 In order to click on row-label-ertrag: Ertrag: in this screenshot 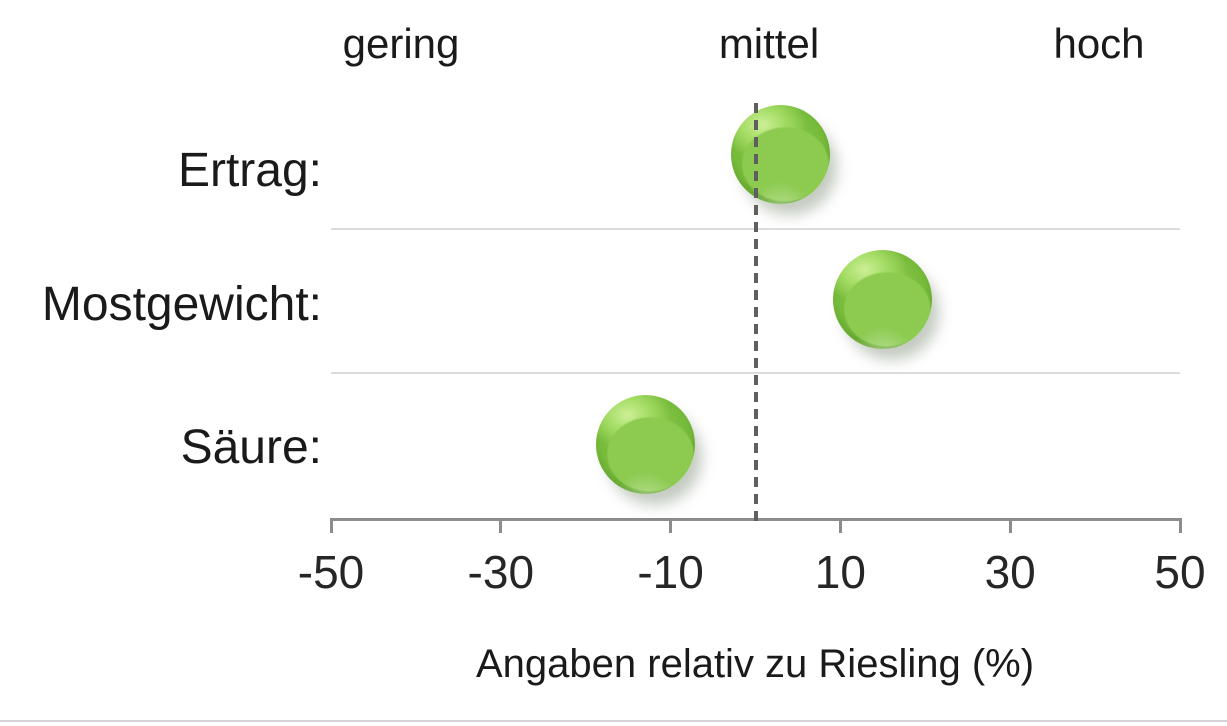, I will do `click(249, 170)`.